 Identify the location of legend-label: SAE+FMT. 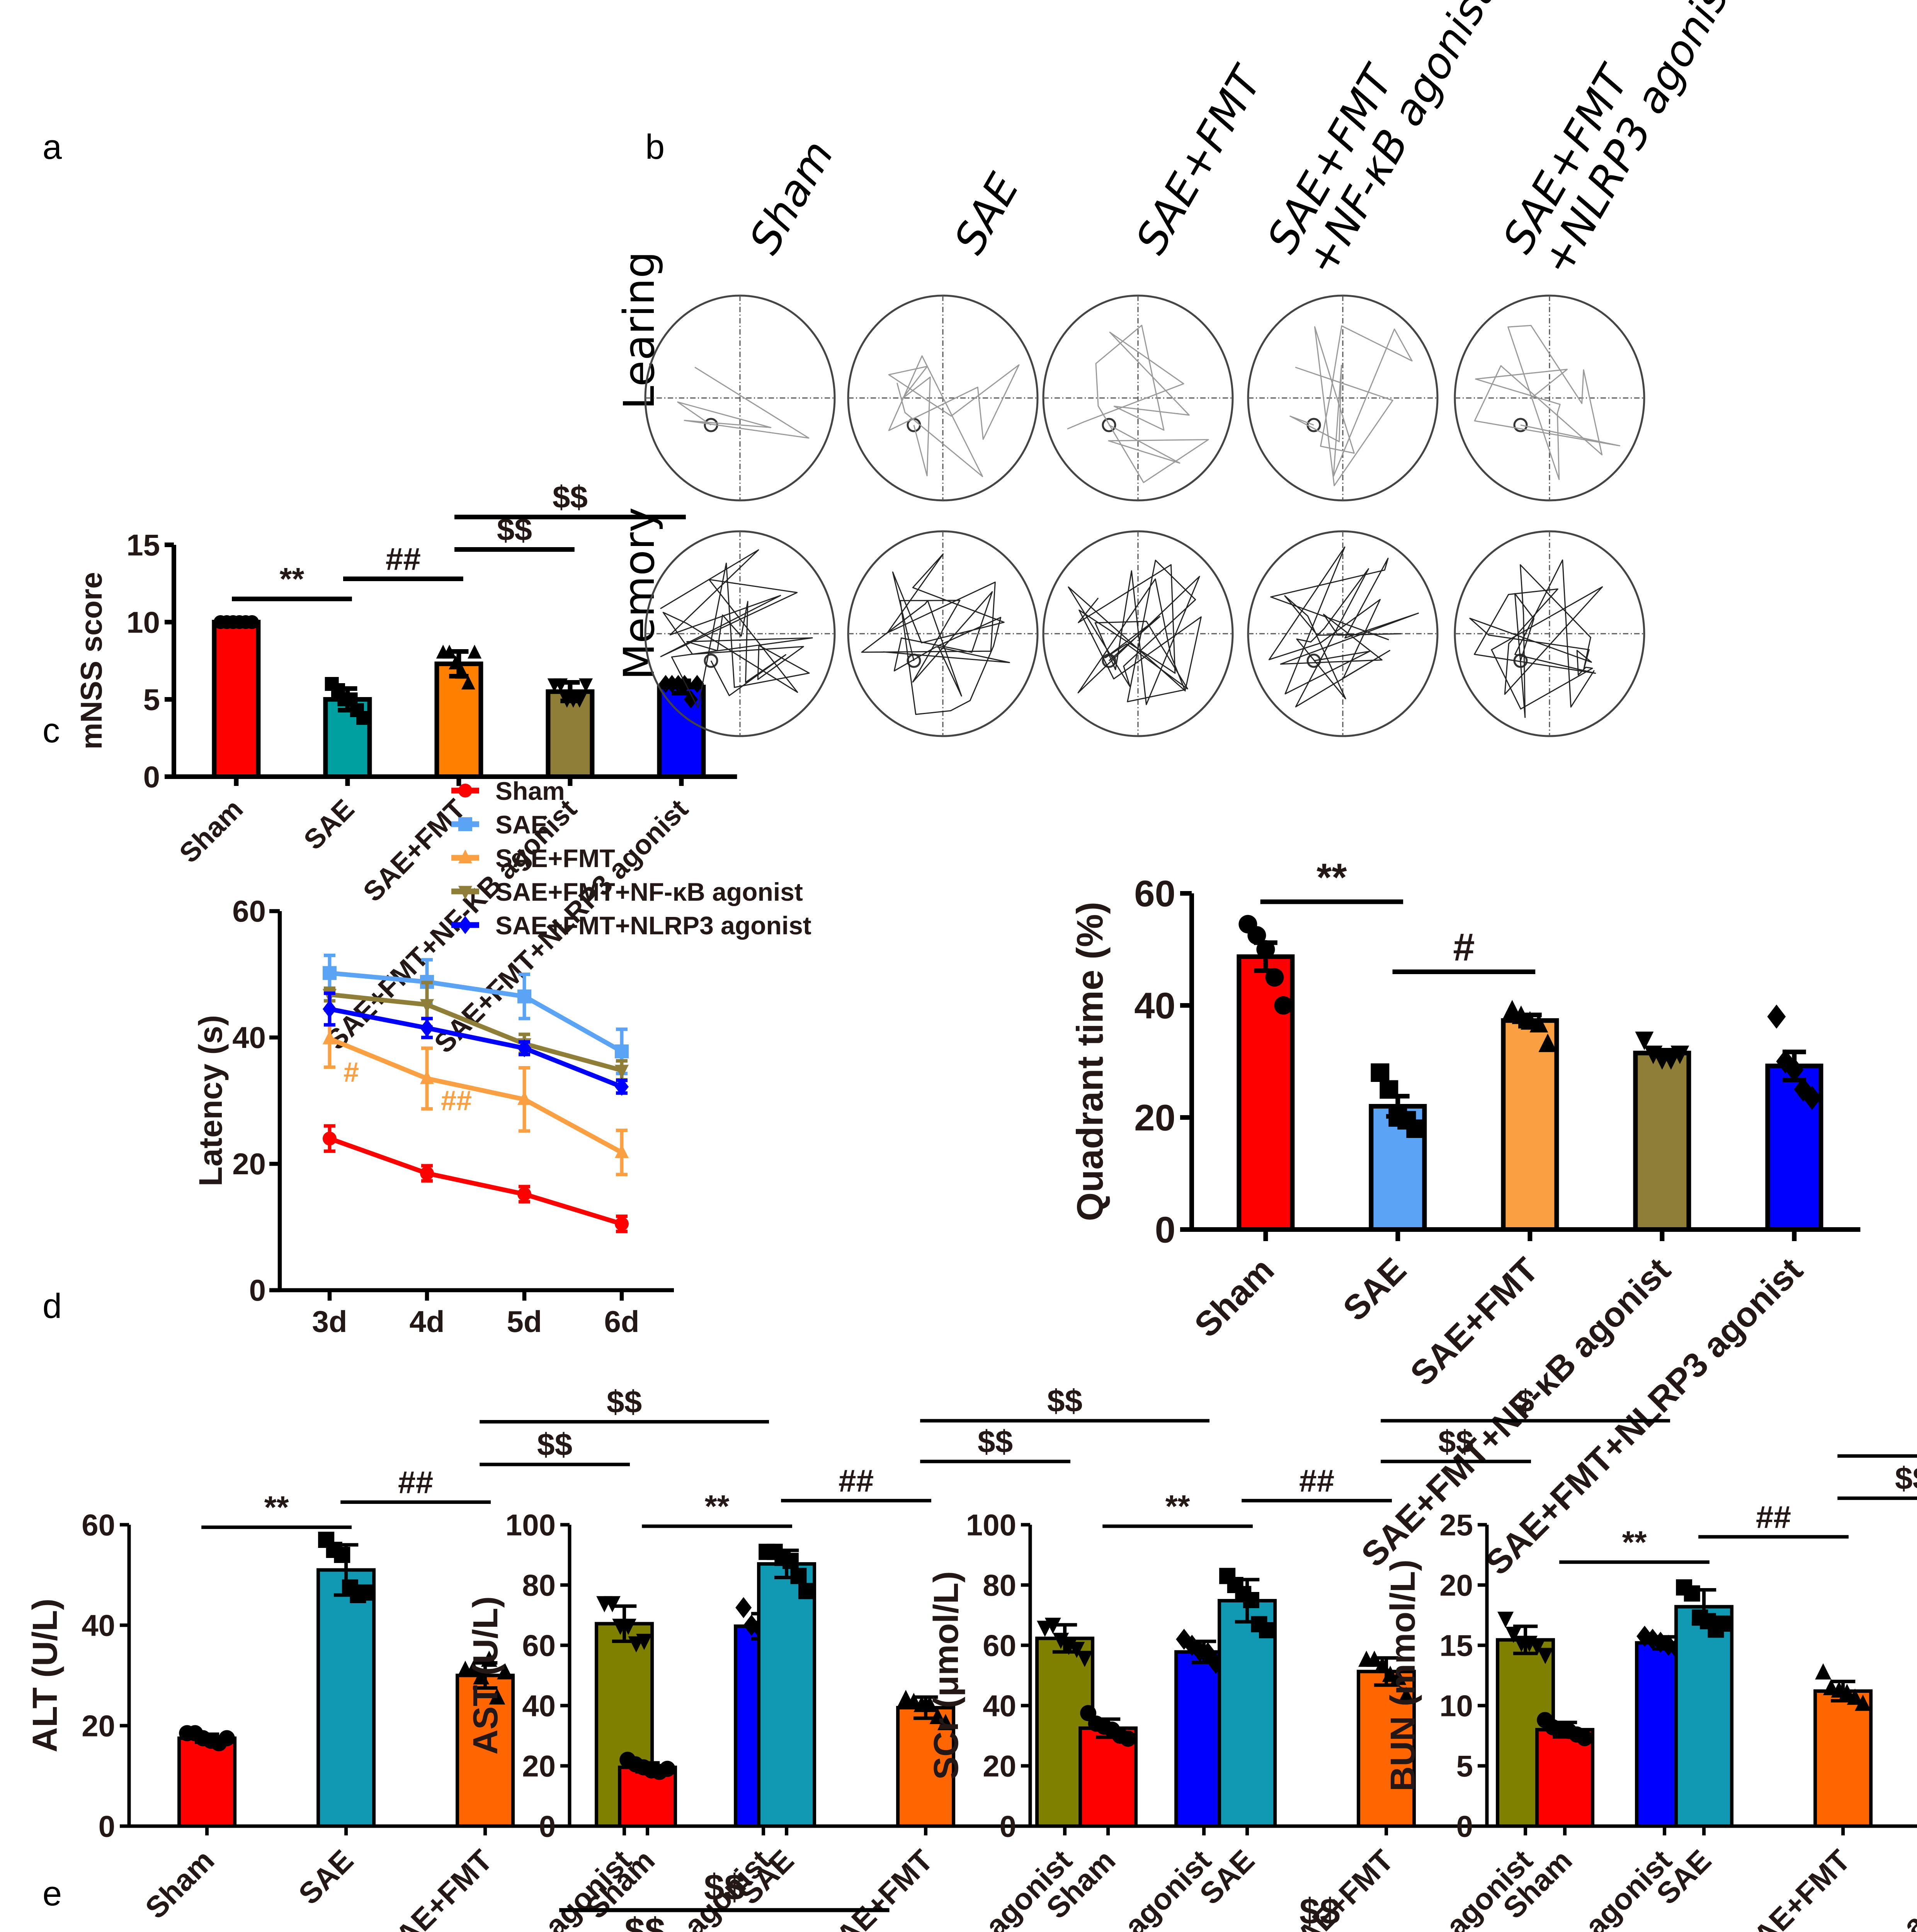
(555, 858).